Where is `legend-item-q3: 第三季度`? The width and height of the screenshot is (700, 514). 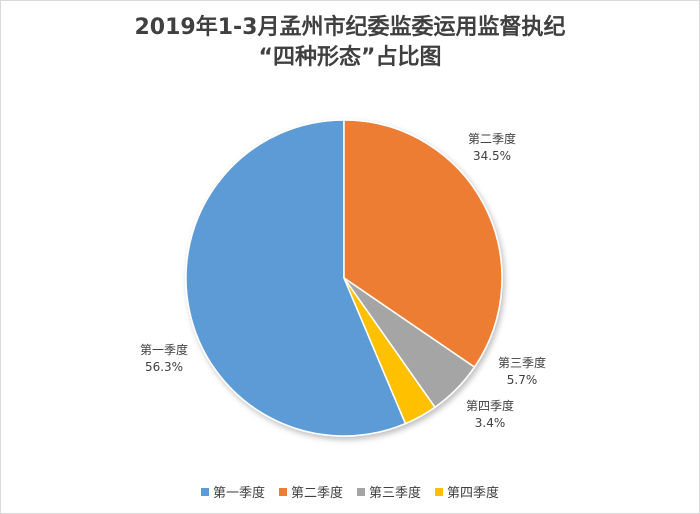 legend-item-q3: 第三季度 is located at coordinates (389, 491).